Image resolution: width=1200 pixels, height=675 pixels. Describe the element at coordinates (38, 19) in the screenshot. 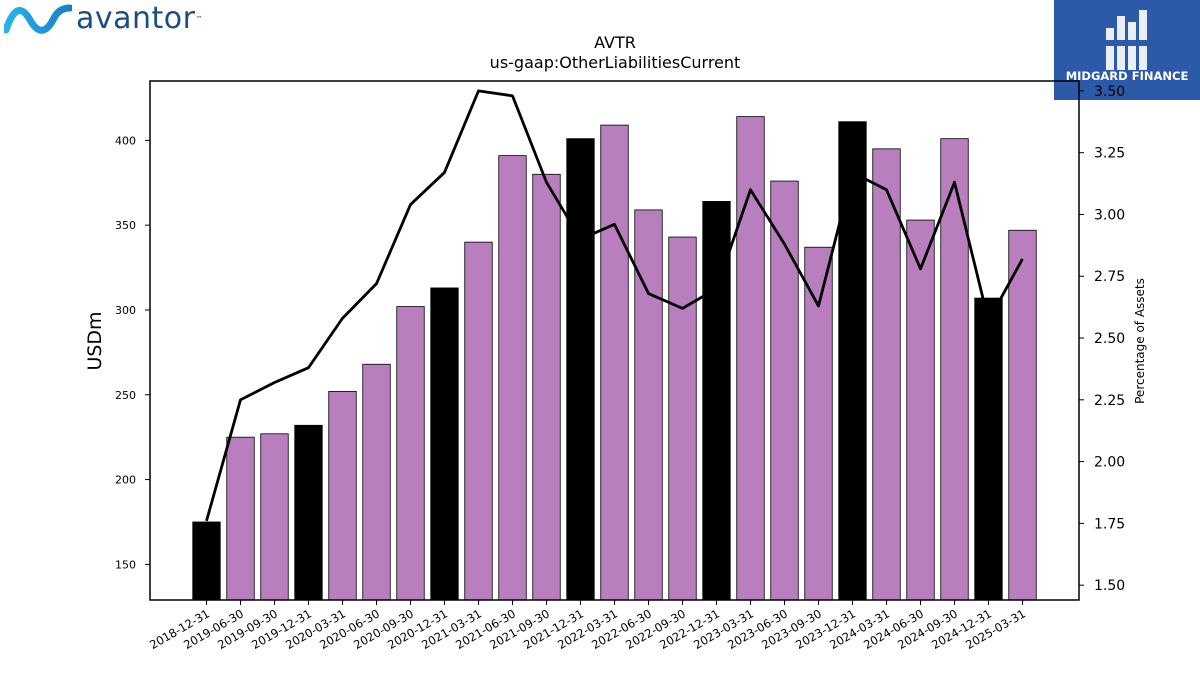

I see `avantor-logo-icon` at that location.